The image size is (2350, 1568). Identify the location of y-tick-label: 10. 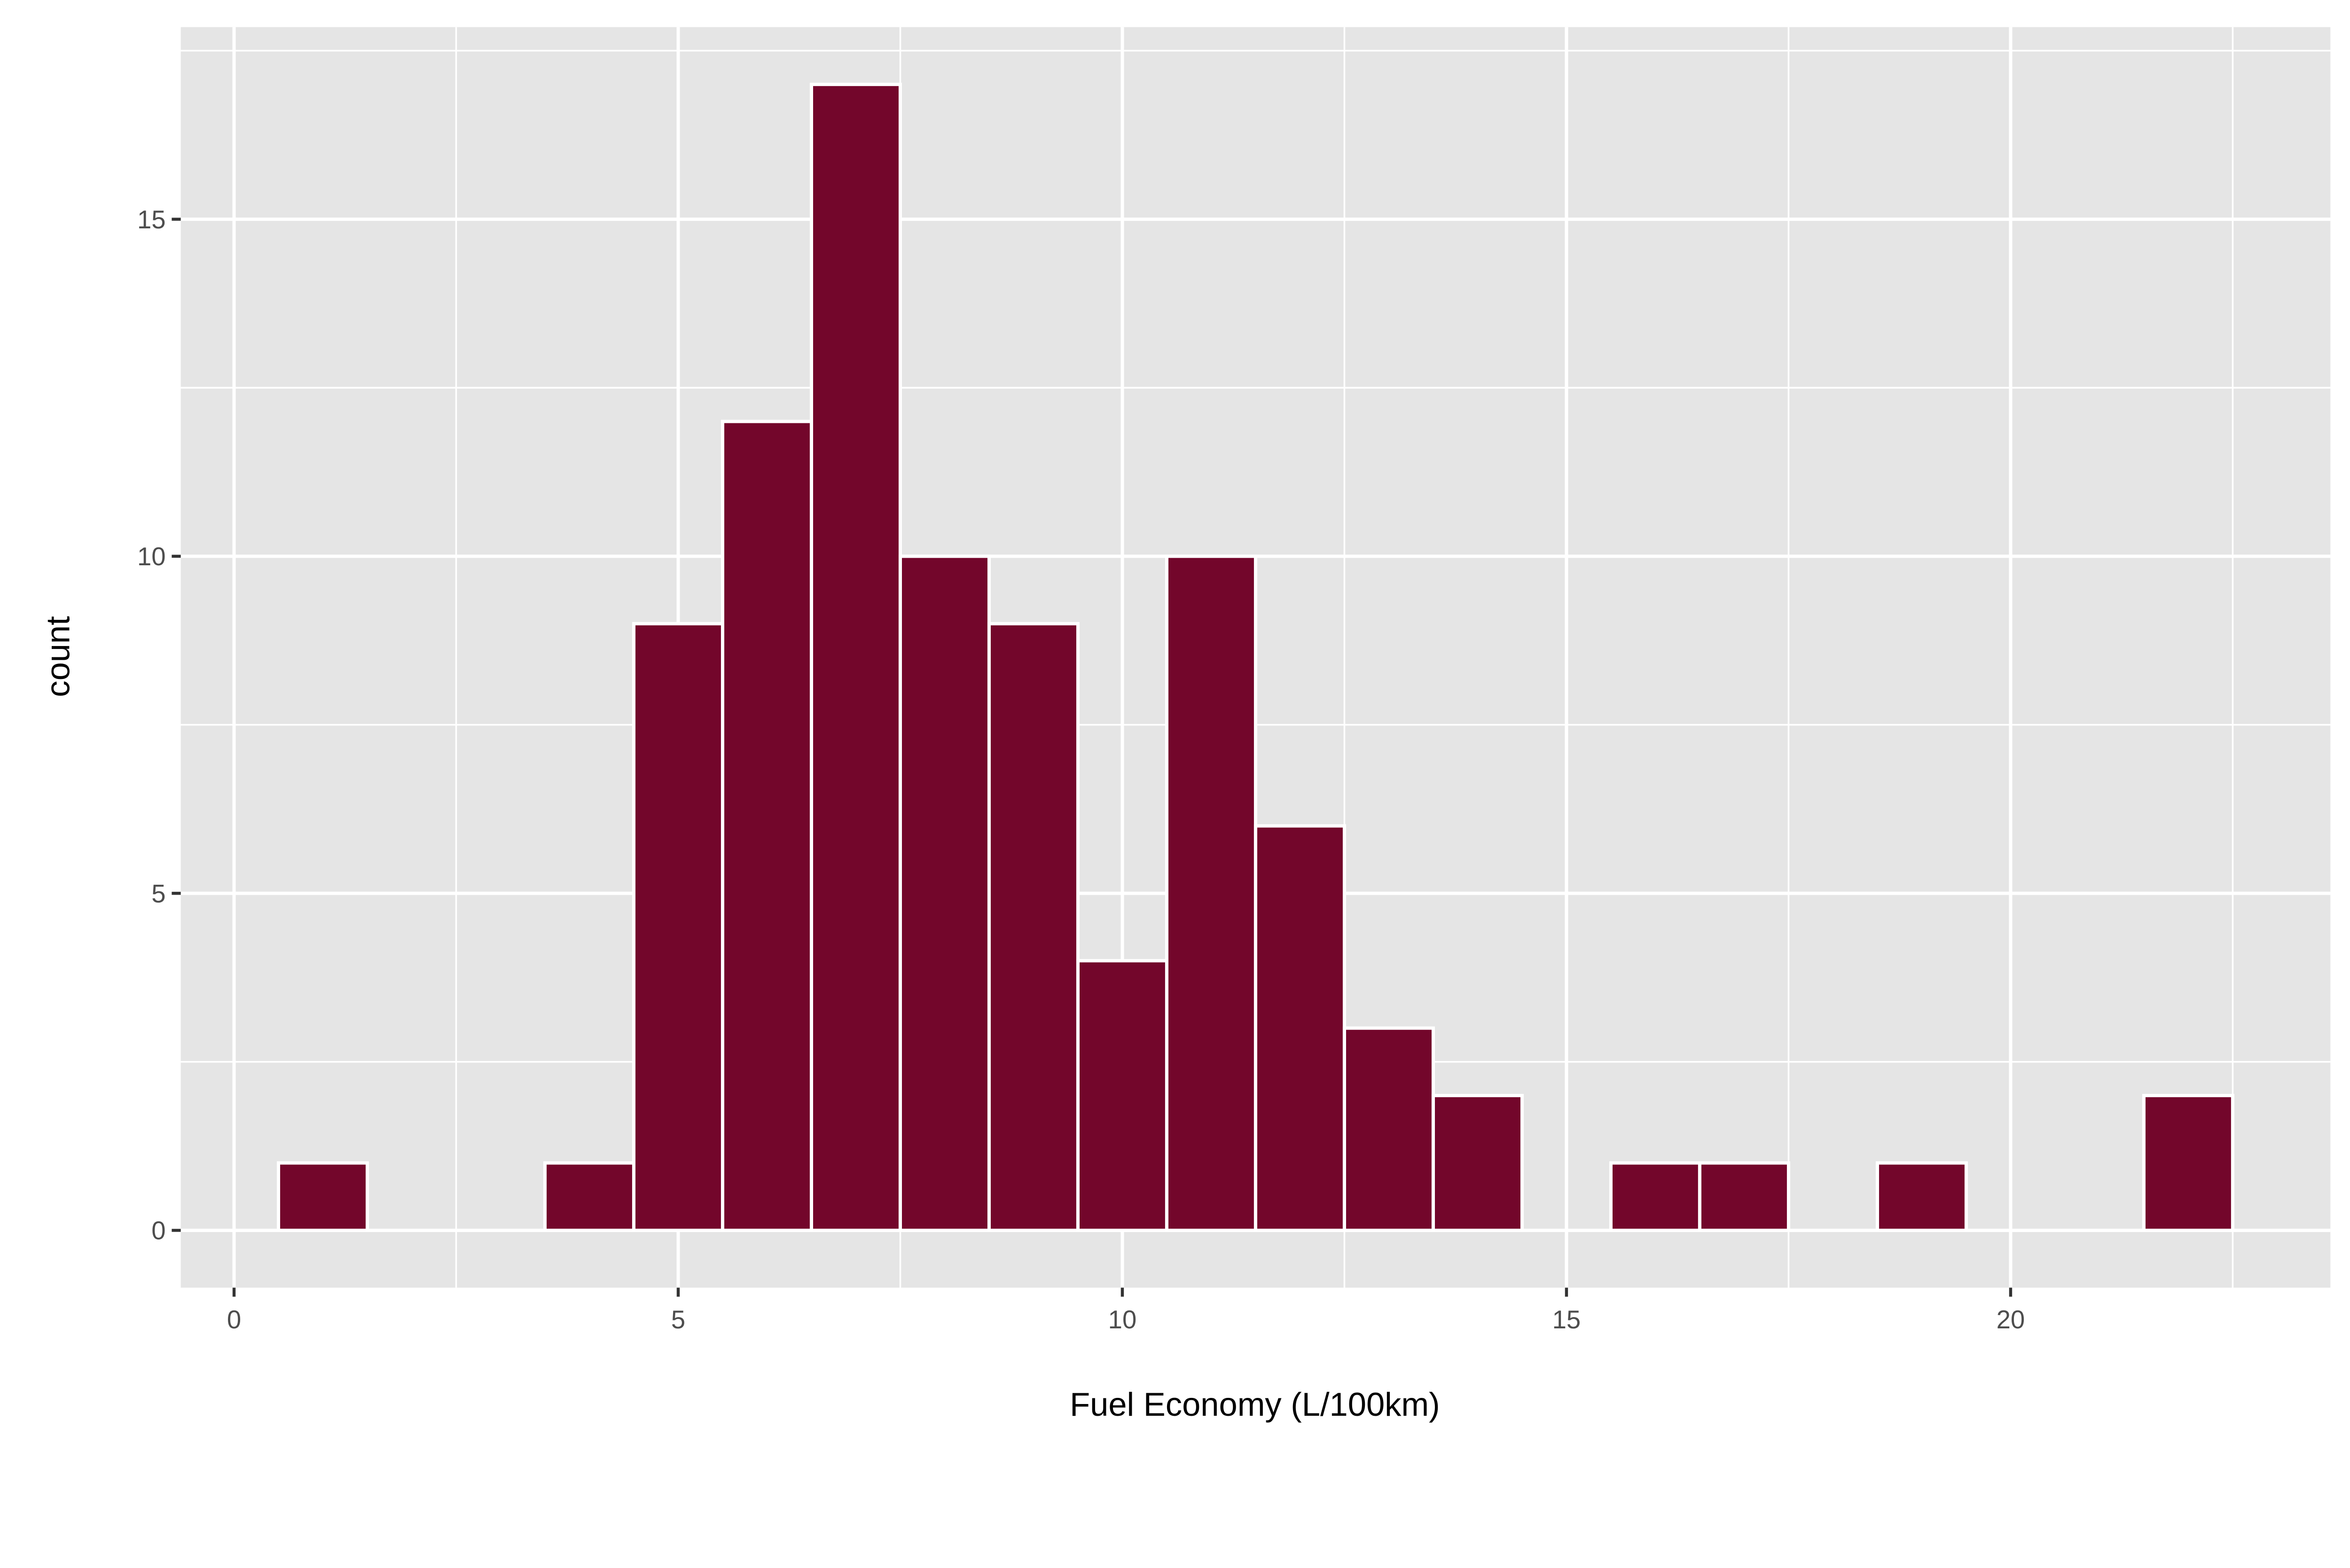
(151, 556).